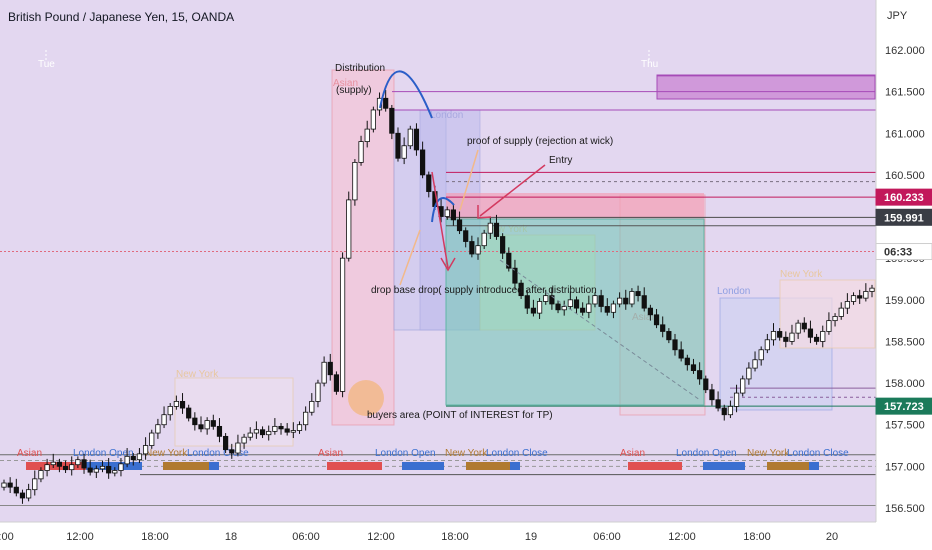 The width and height of the screenshot is (932, 550). What do you see at coordinates (897, 16) in the screenshot?
I see `currency-label: JPY` at bounding box center [897, 16].